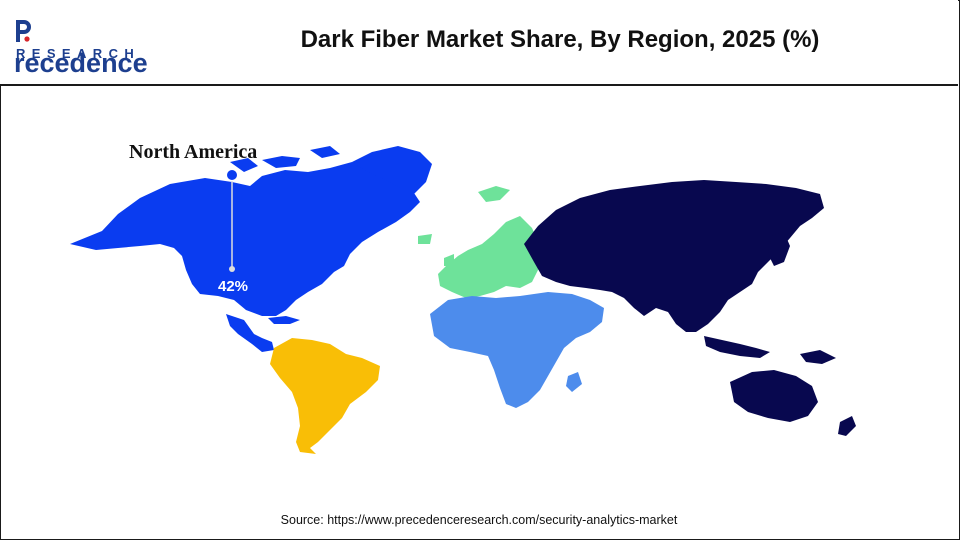  I want to click on logo-wordmark: recedence, so click(81, 63).